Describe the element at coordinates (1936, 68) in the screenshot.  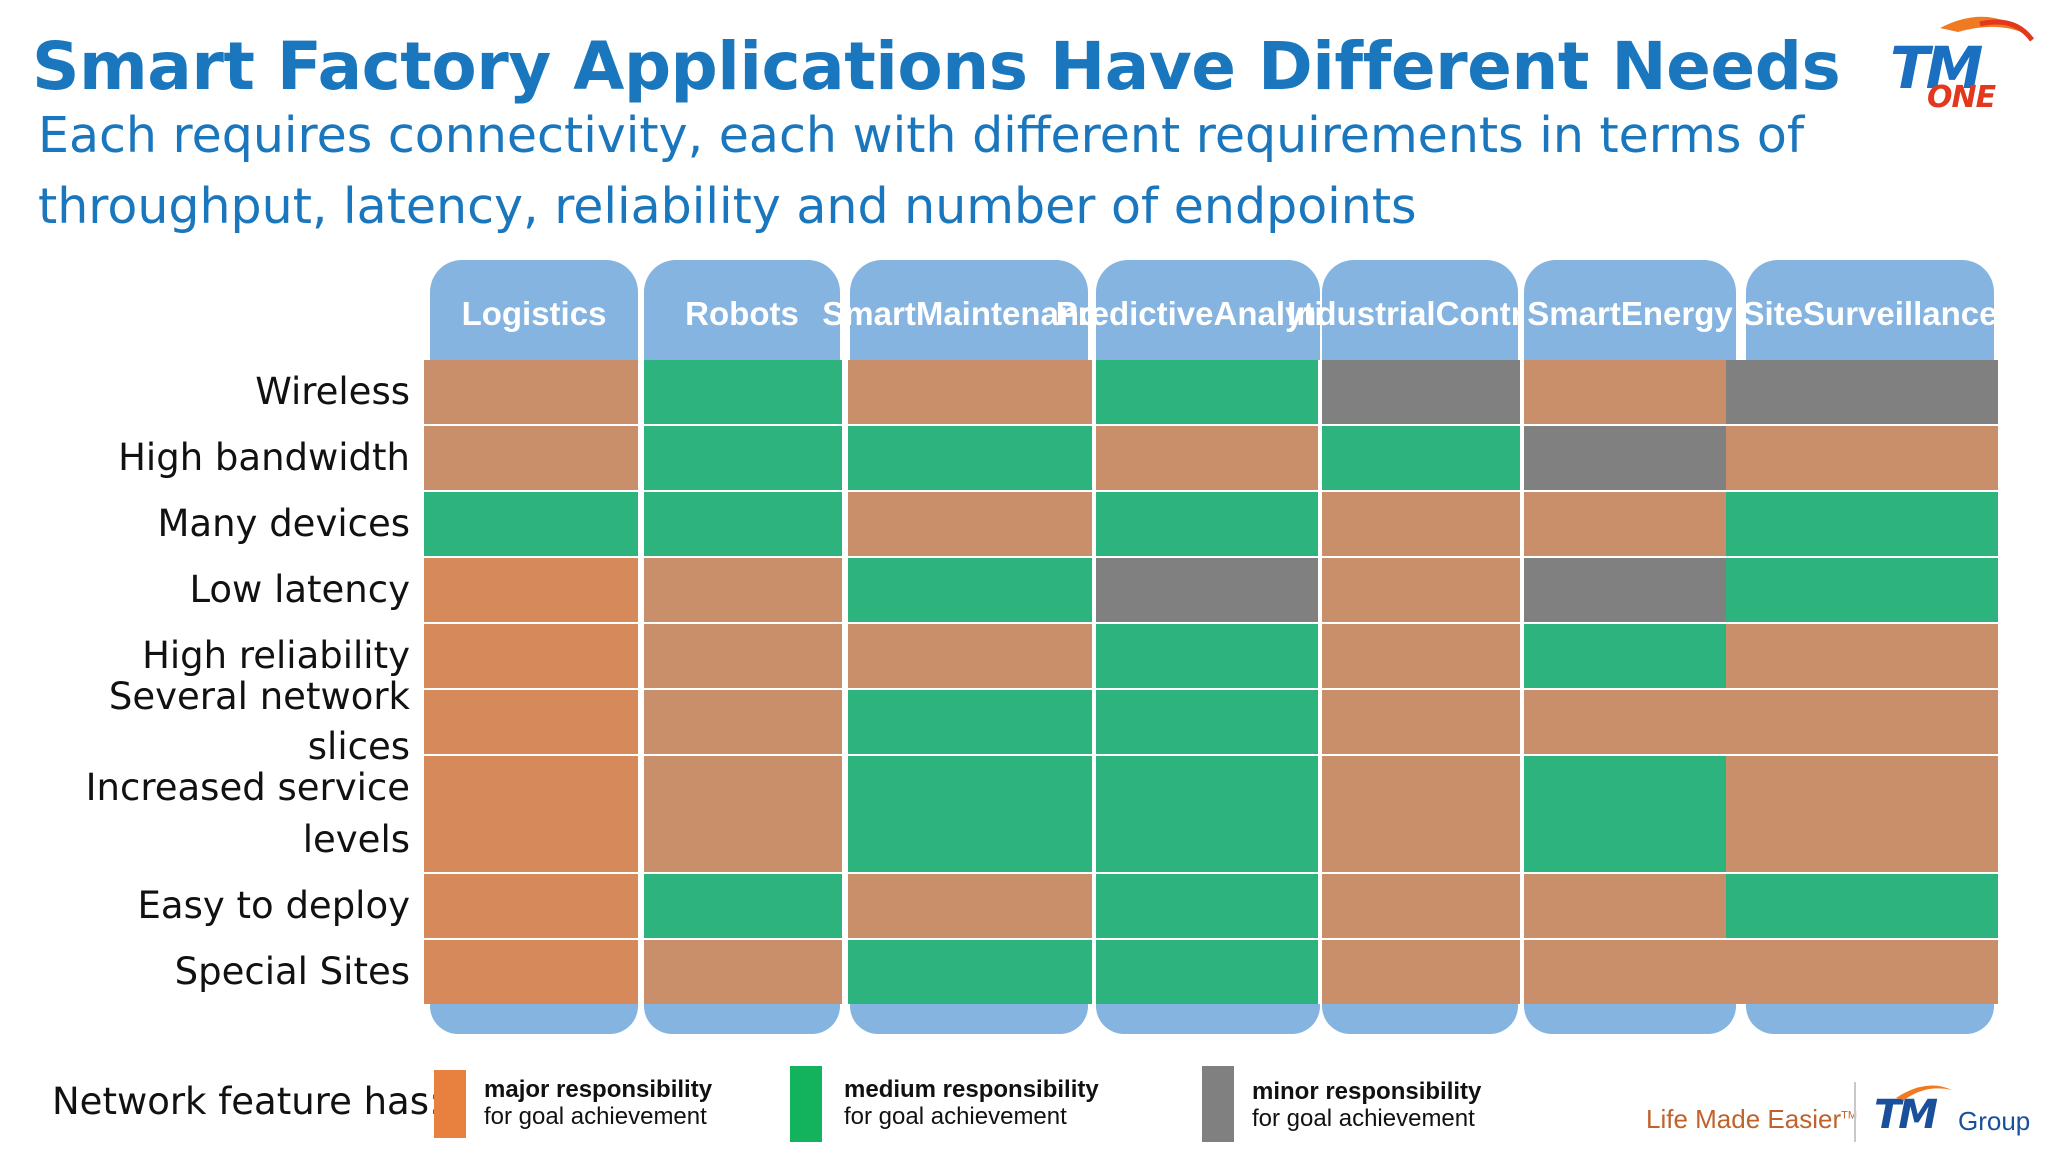
I see `logo-brand: TM` at that location.